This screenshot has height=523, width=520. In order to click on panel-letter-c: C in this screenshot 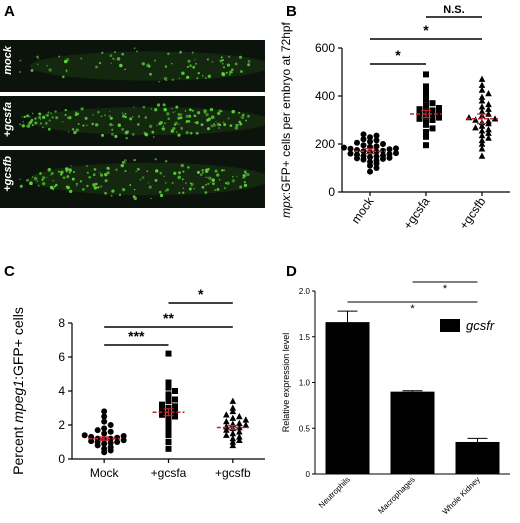, I will do `click(9, 271)`.